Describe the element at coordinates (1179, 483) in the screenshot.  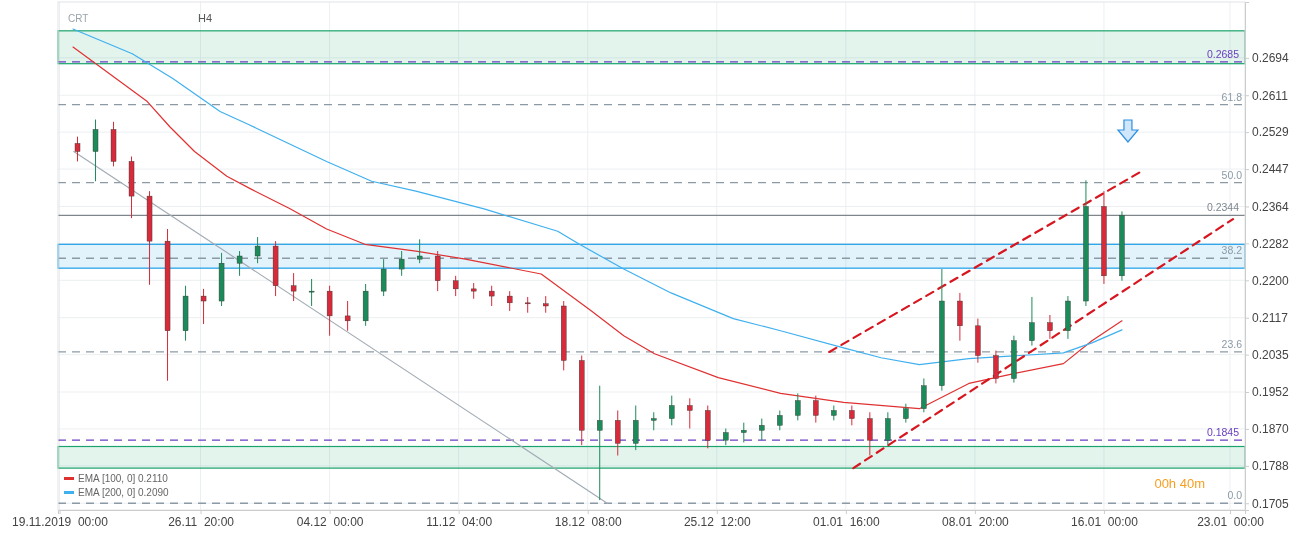
I see `annotation: 00h 40m` at that location.